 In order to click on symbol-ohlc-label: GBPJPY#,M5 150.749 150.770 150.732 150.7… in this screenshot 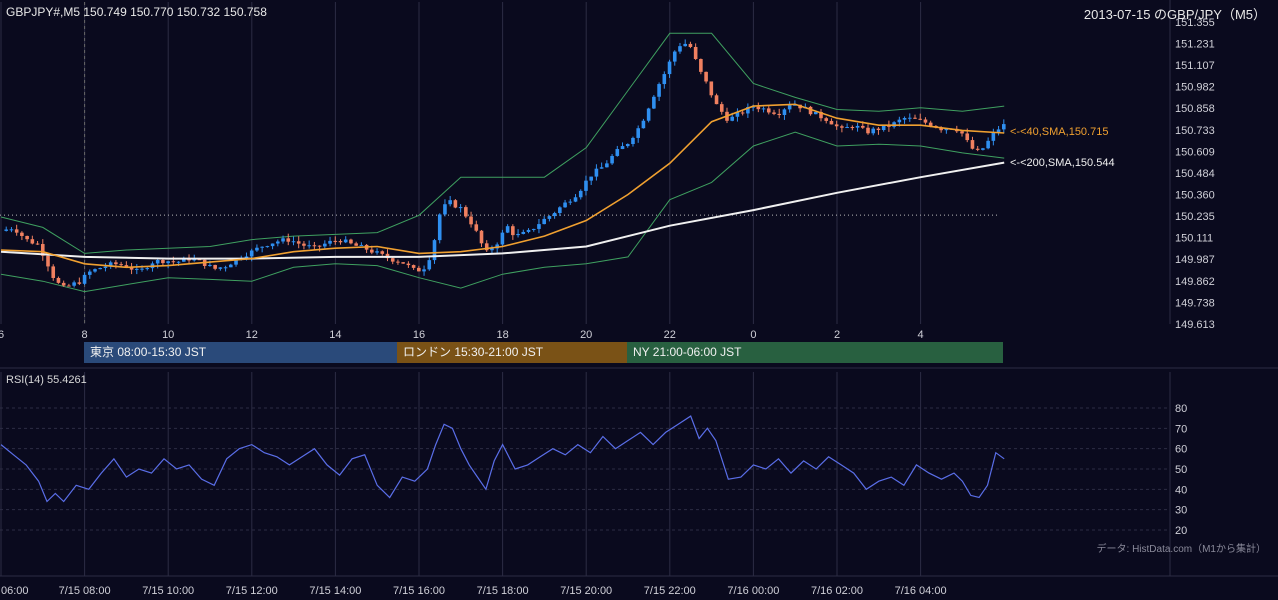, I will do `click(136, 12)`.